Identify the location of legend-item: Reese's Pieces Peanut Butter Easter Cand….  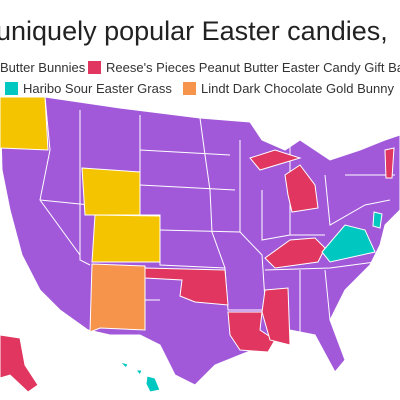
(244, 67).